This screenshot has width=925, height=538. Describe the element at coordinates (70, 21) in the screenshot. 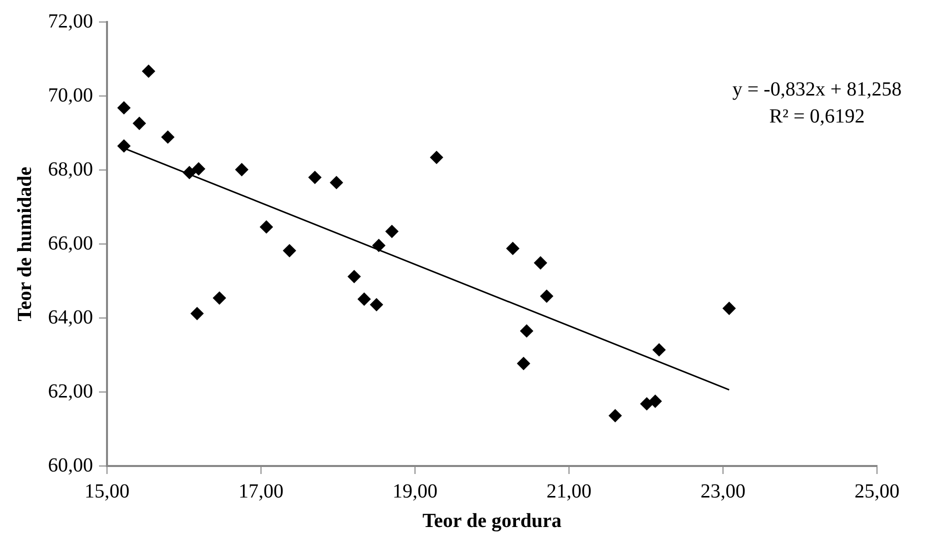

I see `y-tick-label: 72,00` at that location.